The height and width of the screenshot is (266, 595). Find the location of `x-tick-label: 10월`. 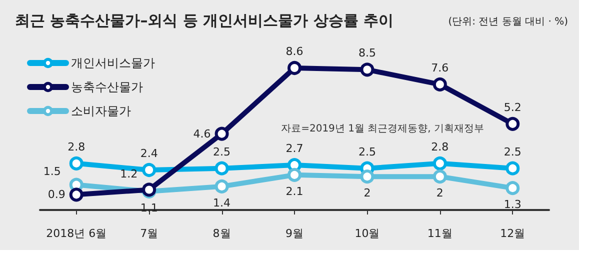

x-tick-label: 10월 is located at coordinates (367, 233).